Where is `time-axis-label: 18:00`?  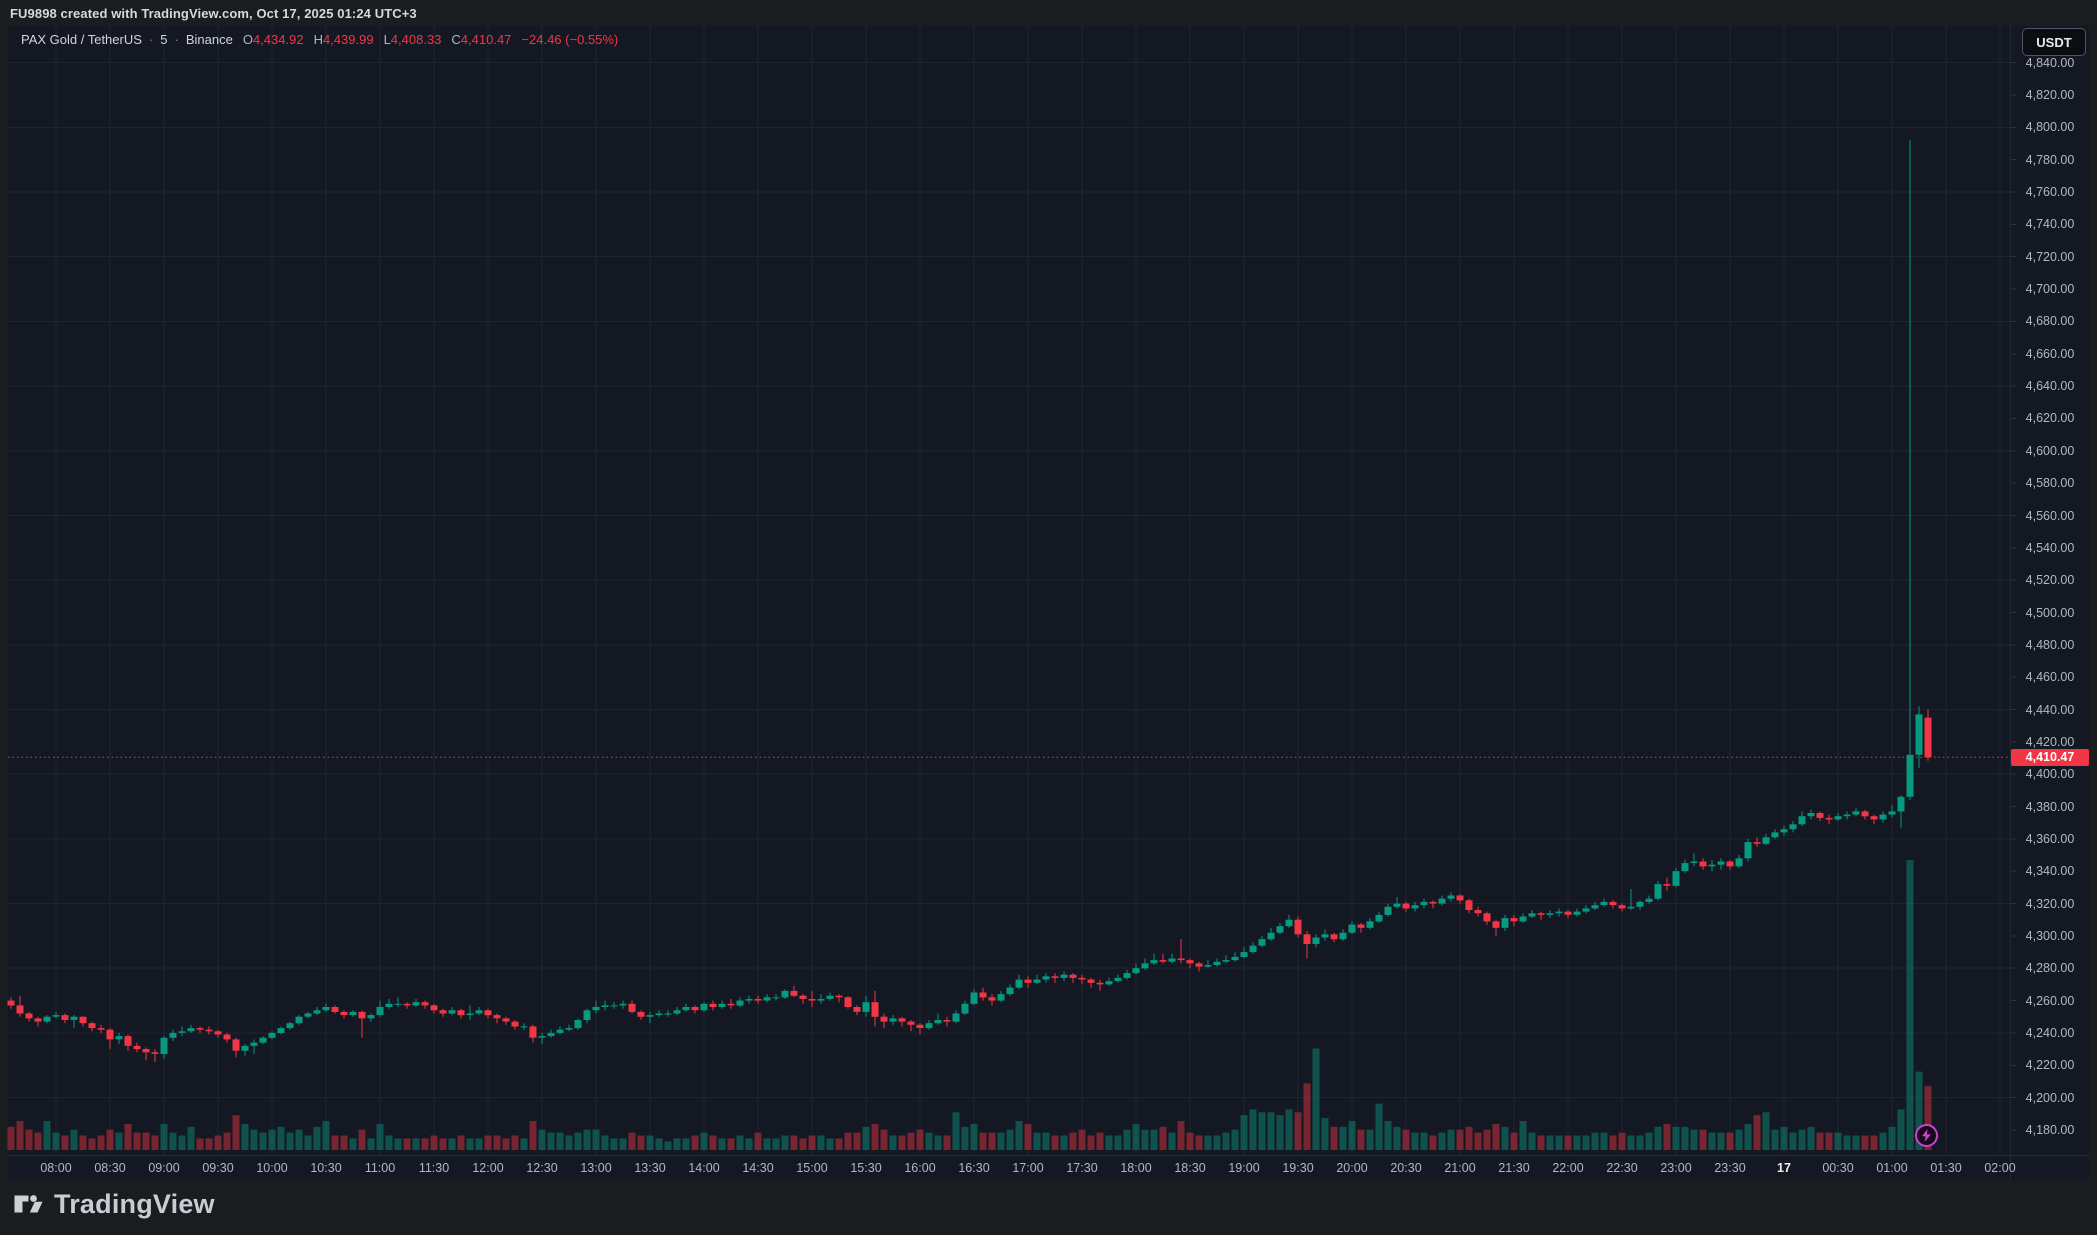
time-axis-label: 18:00 is located at coordinates (1136, 1168).